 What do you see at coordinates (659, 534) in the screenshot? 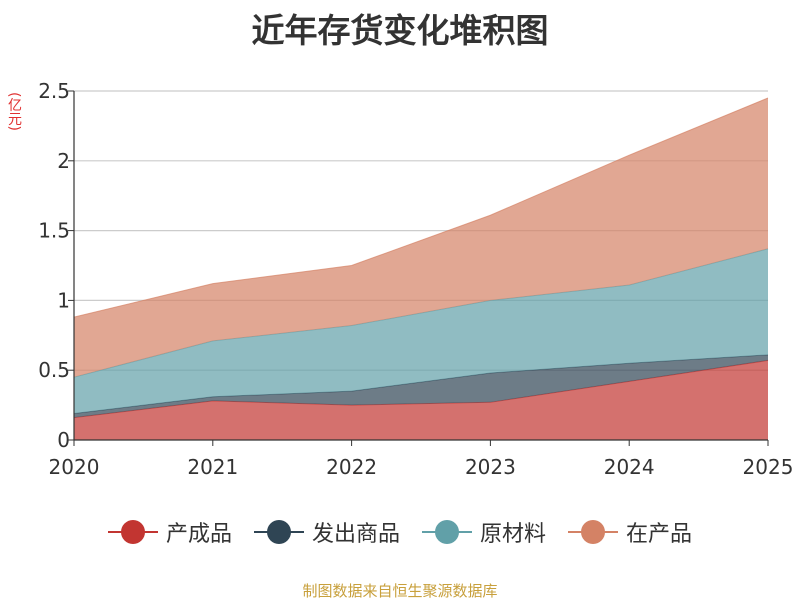
I see `legend-label: 在产品` at bounding box center [659, 534].